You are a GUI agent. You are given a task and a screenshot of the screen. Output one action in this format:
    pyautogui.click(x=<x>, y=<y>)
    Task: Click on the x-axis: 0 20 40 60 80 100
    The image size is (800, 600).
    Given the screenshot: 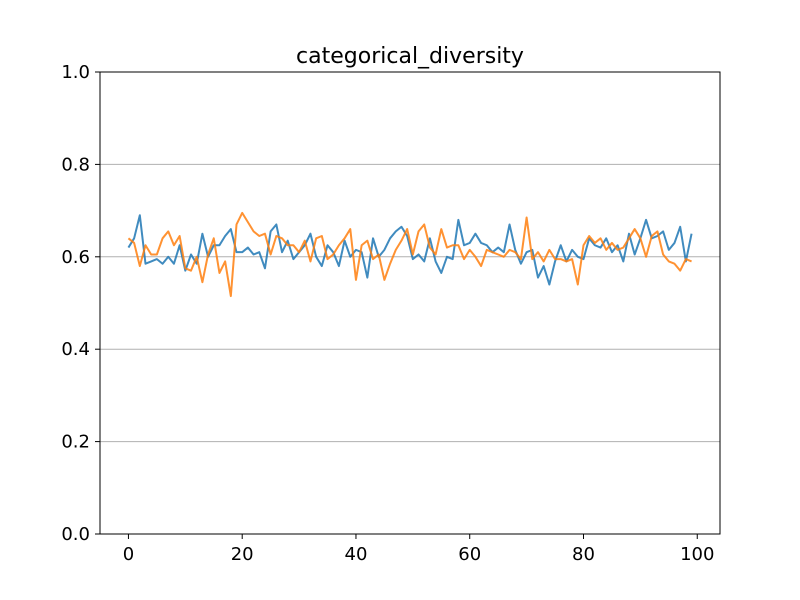 What is the action you would take?
    pyautogui.click(x=418, y=549)
    